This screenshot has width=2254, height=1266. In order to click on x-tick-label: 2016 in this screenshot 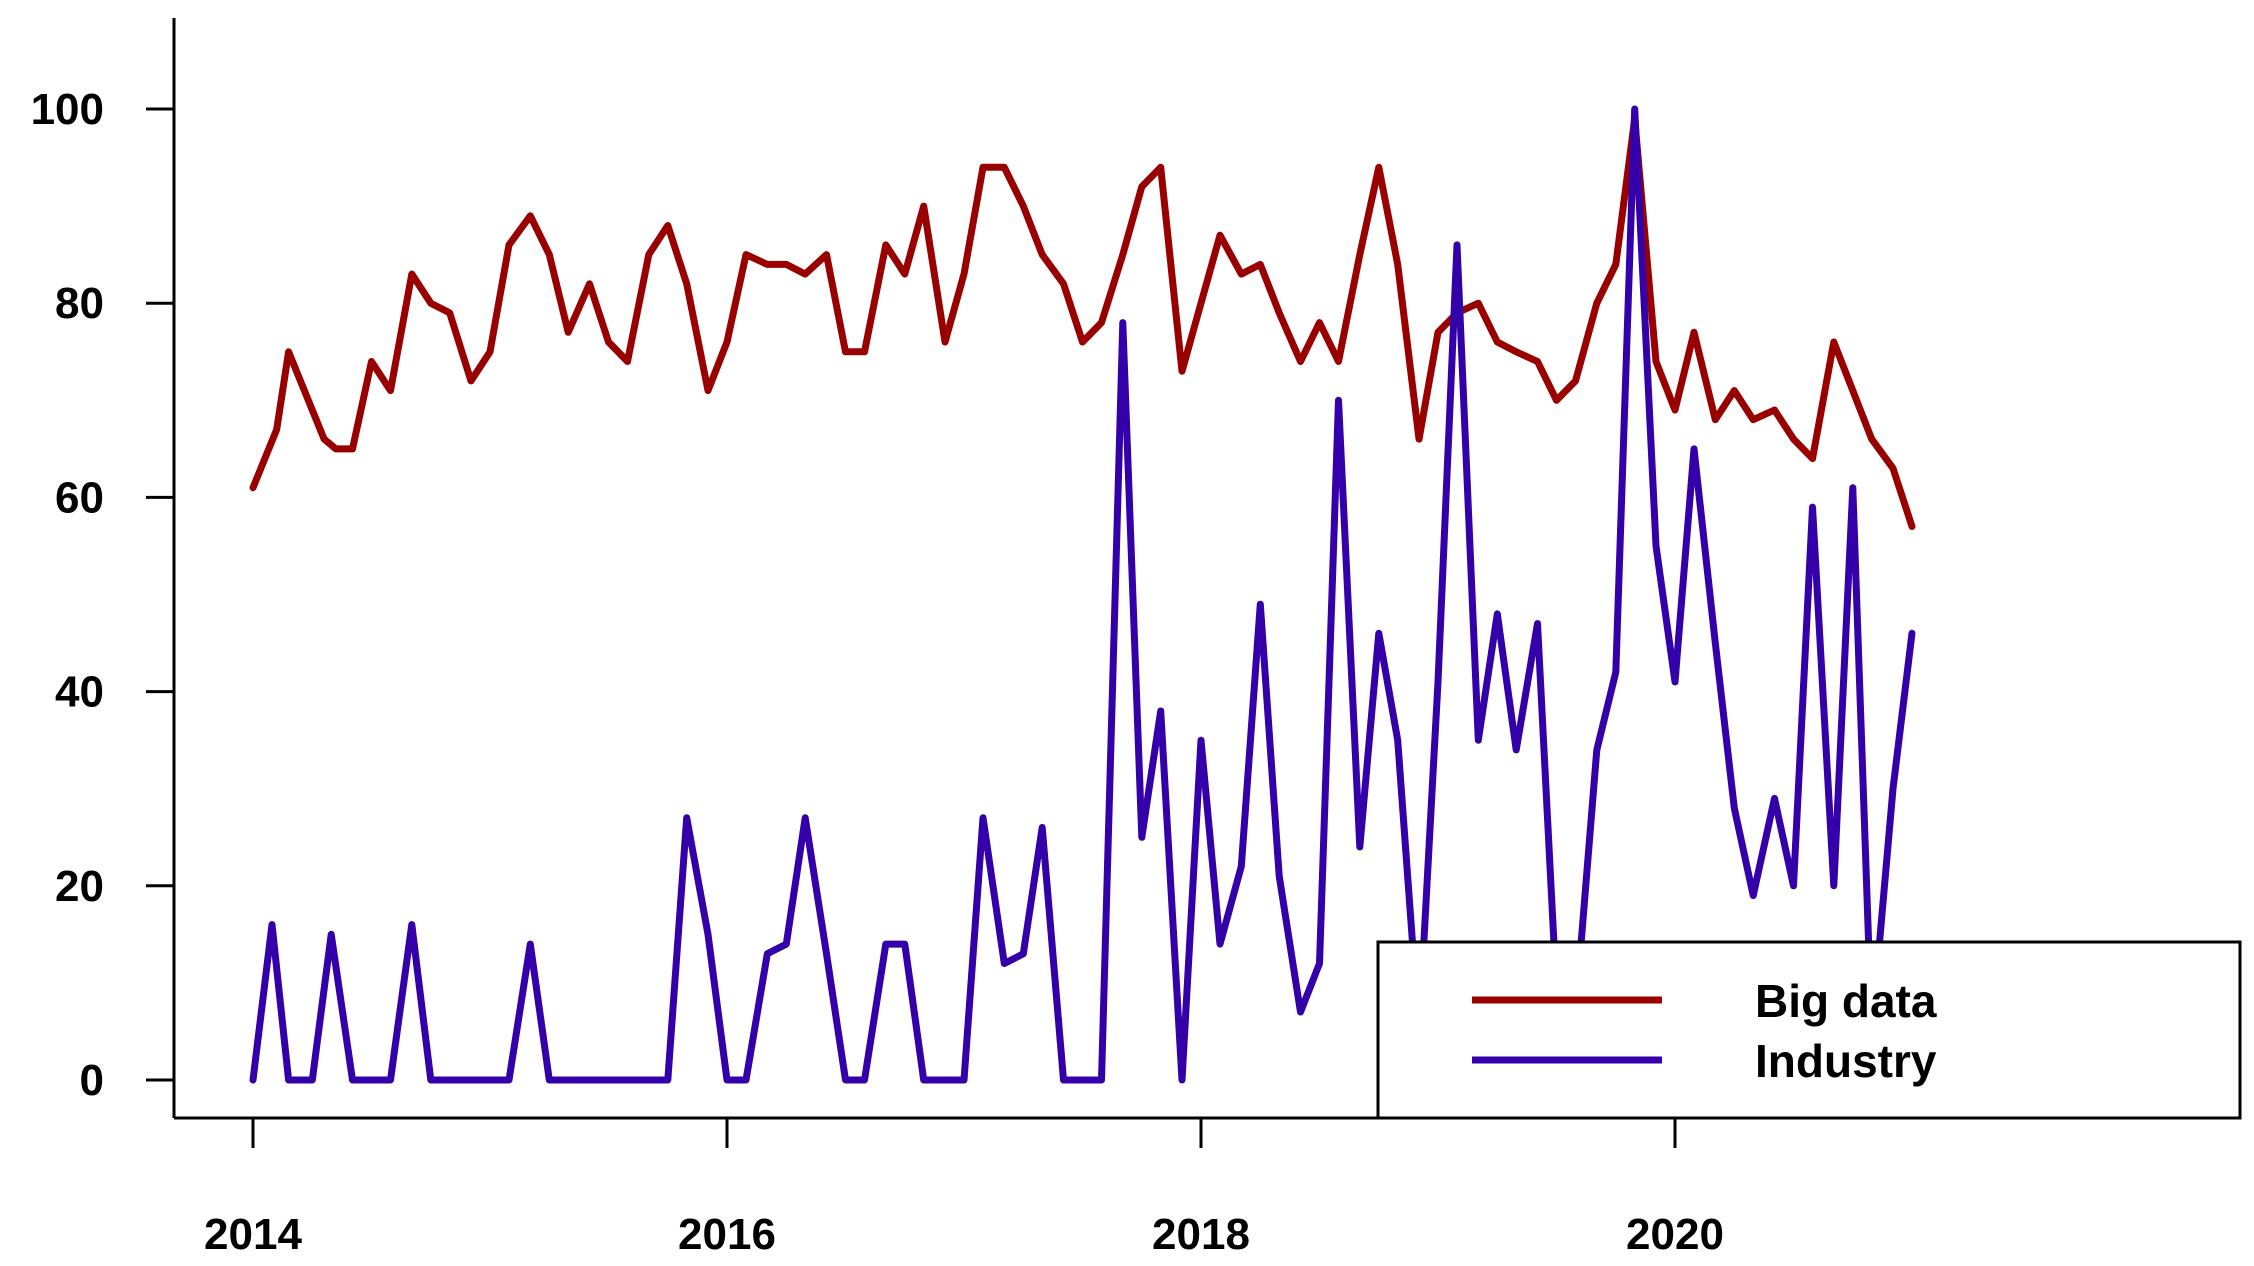, I will do `click(727, 1234)`.